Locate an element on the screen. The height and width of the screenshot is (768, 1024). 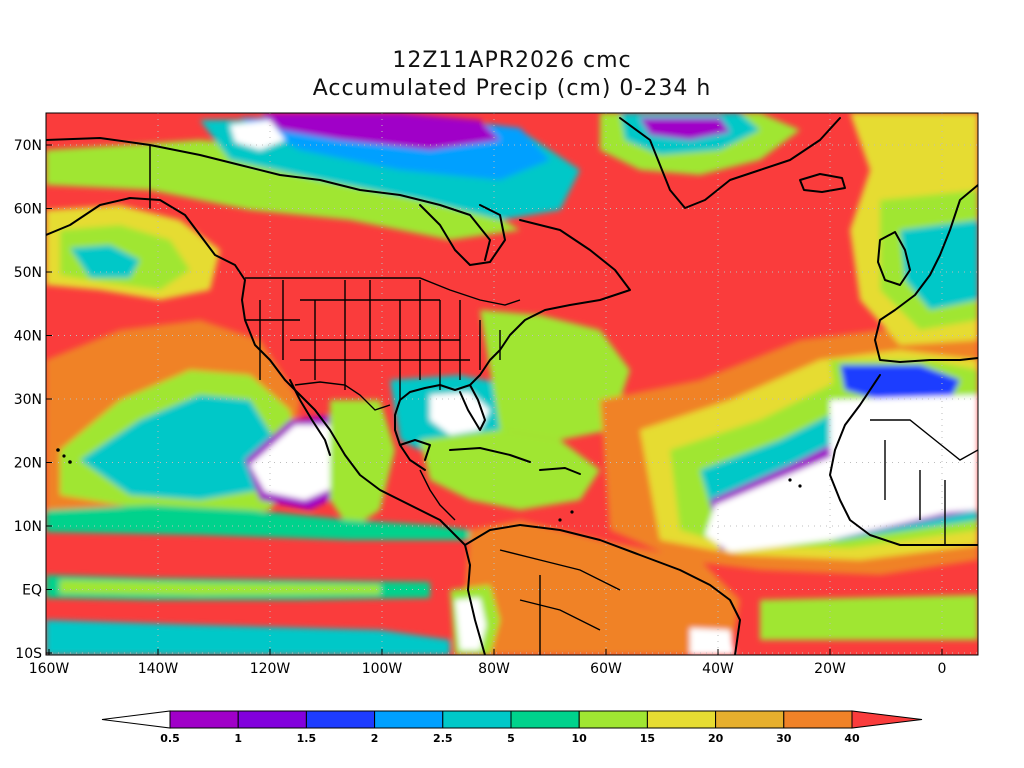
coast-greenland is located at coordinates (730, 163).